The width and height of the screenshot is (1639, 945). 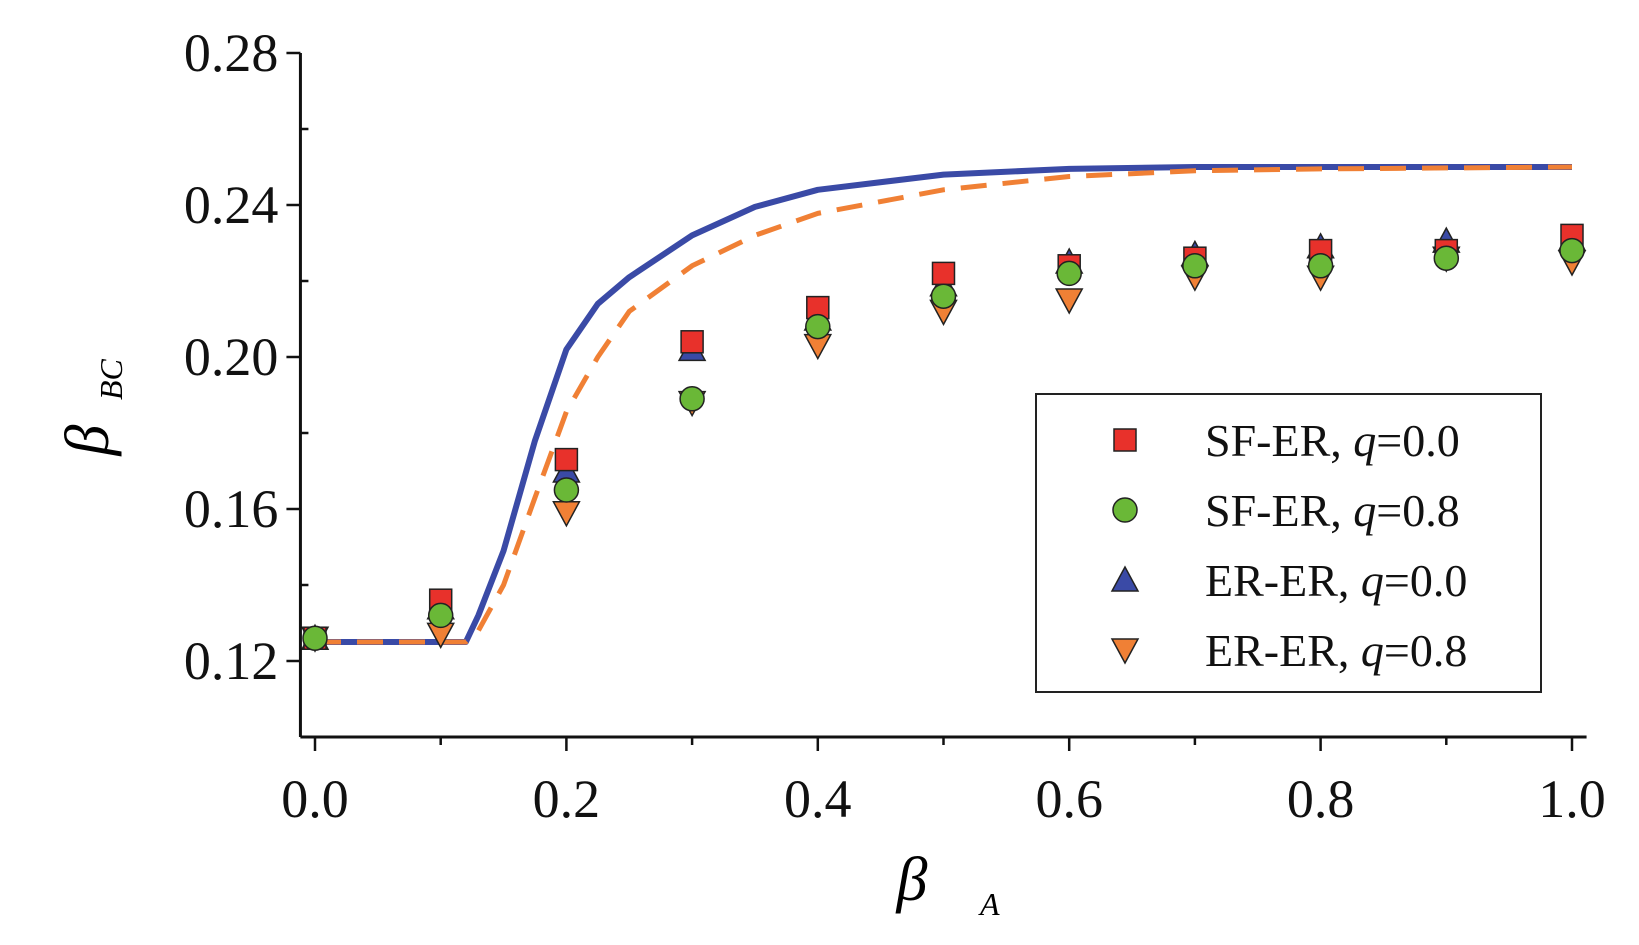 What do you see at coordinates (989, 904) in the screenshot?
I see `x-axis-label-subscript: A` at bounding box center [989, 904].